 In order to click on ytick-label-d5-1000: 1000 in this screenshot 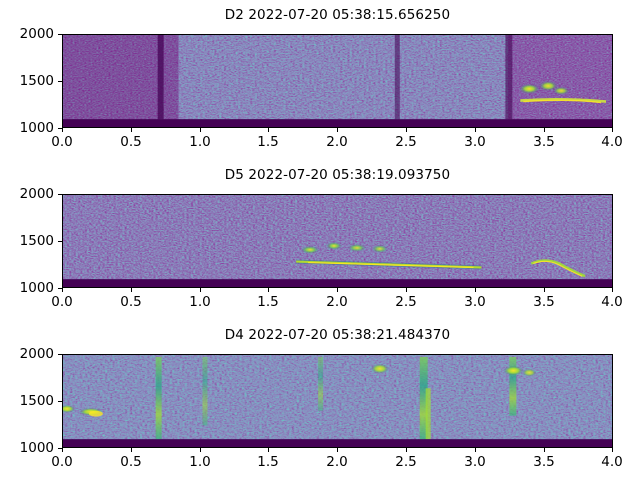, I will do `click(36, 288)`.